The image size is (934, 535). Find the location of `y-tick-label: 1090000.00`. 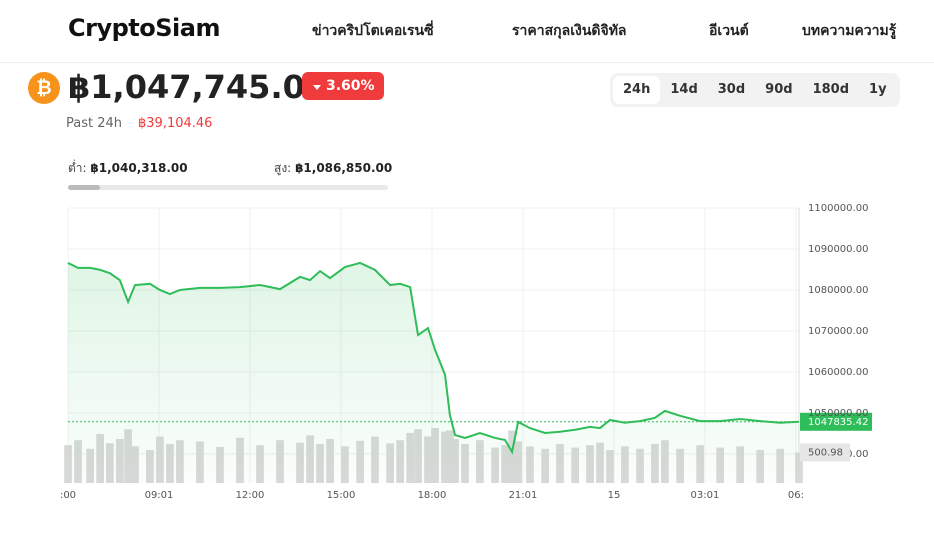

y-tick-label: 1090000.00 is located at coordinates (838, 249).